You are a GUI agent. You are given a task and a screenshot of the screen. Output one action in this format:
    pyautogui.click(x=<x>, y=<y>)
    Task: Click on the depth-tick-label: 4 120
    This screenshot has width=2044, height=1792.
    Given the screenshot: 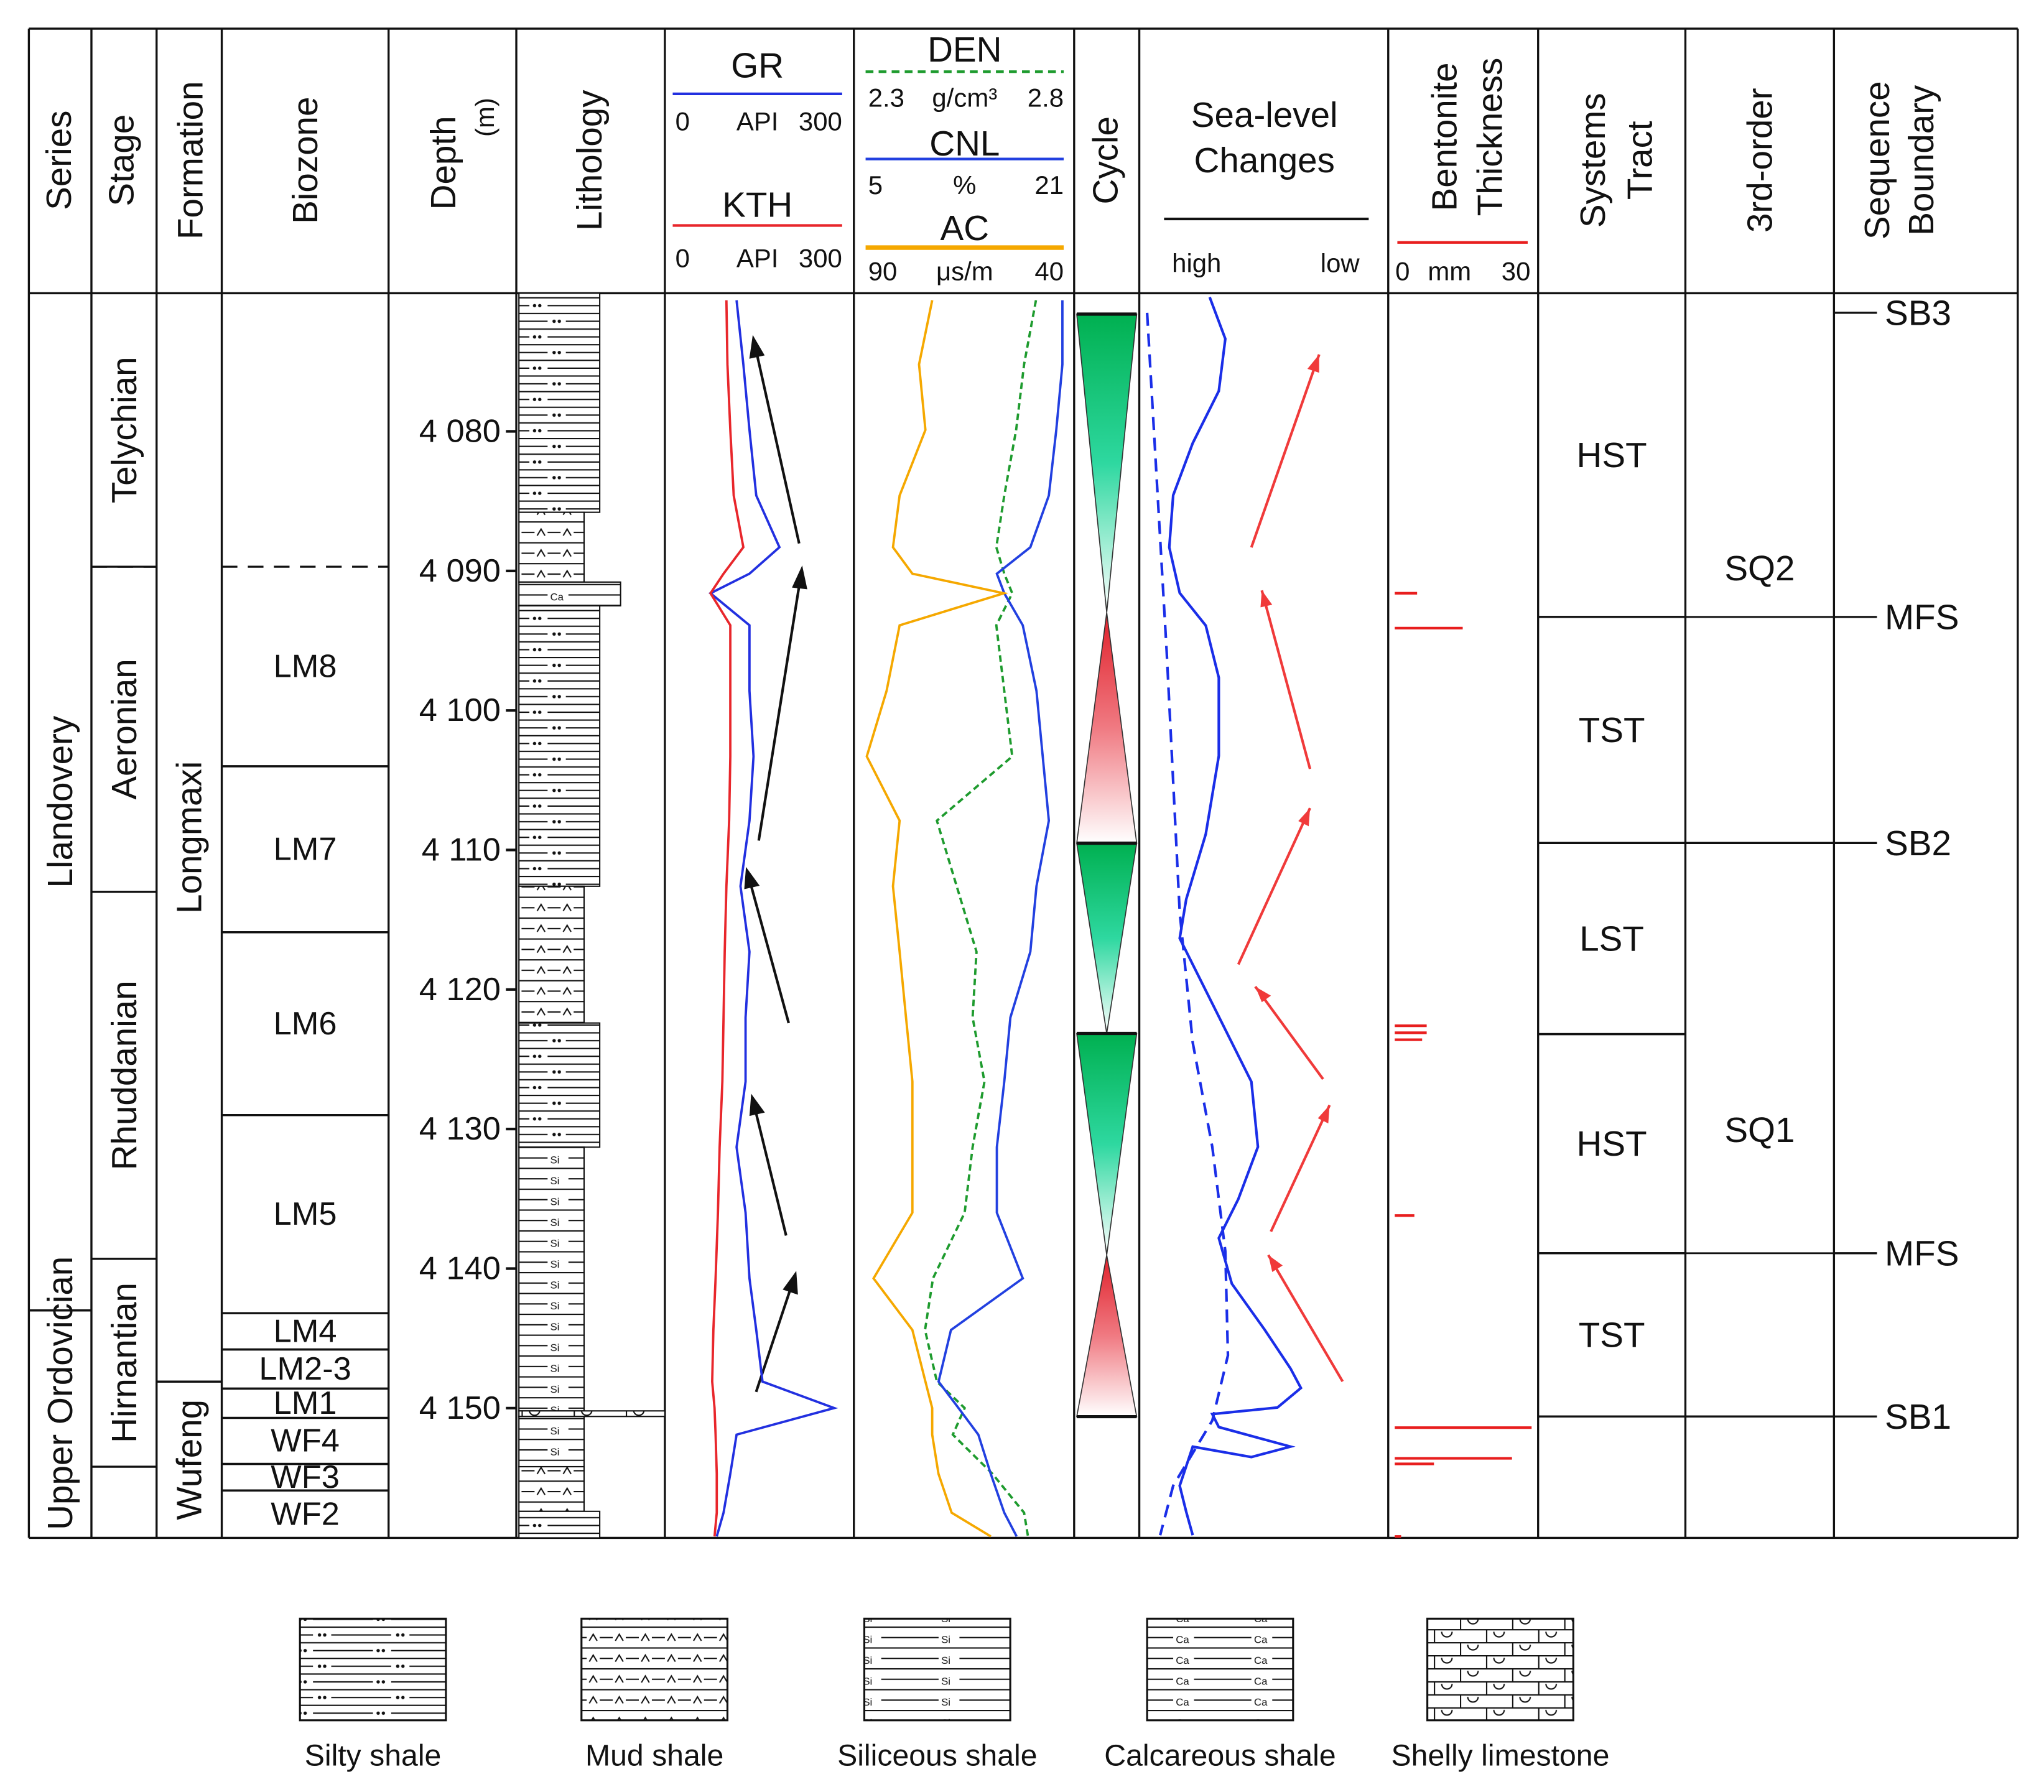 What is the action you would take?
    pyautogui.click(x=460, y=990)
    